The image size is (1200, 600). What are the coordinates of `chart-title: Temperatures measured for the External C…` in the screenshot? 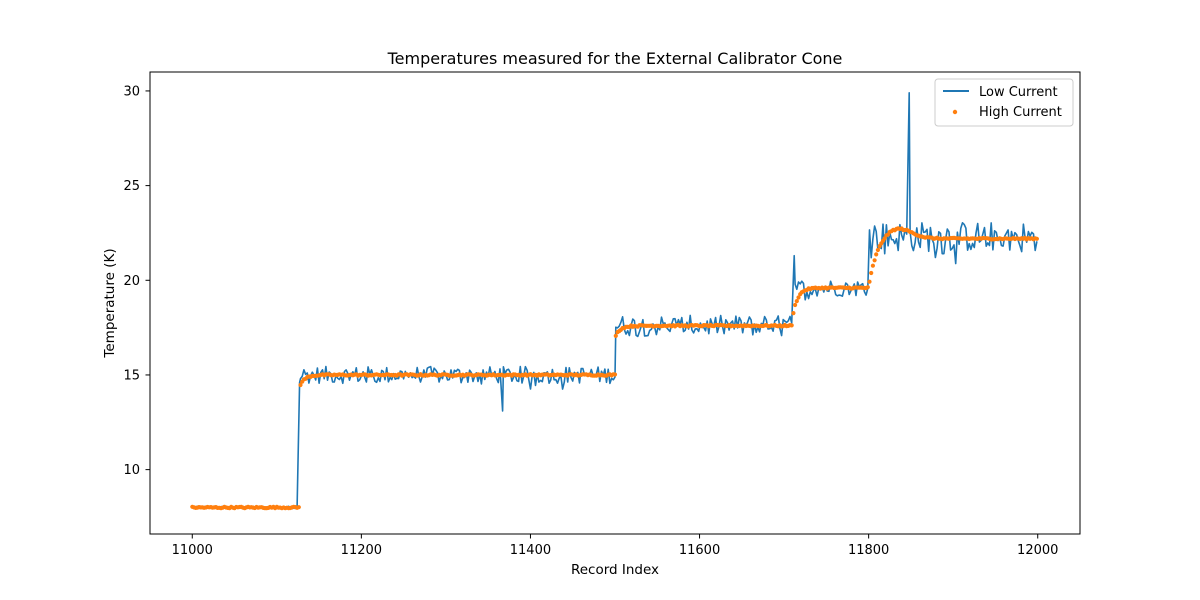 It's located at (615, 58).